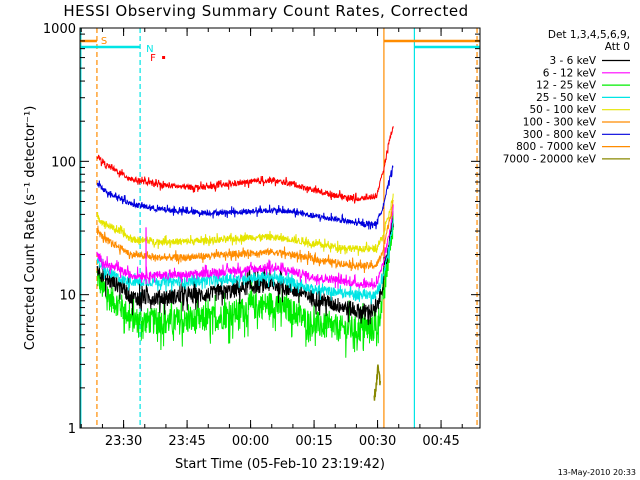  What do you see at coordinates (440, 441) in the screenshot?
I see `x-tick-label: 00:45` at bounding box center [440, 441].